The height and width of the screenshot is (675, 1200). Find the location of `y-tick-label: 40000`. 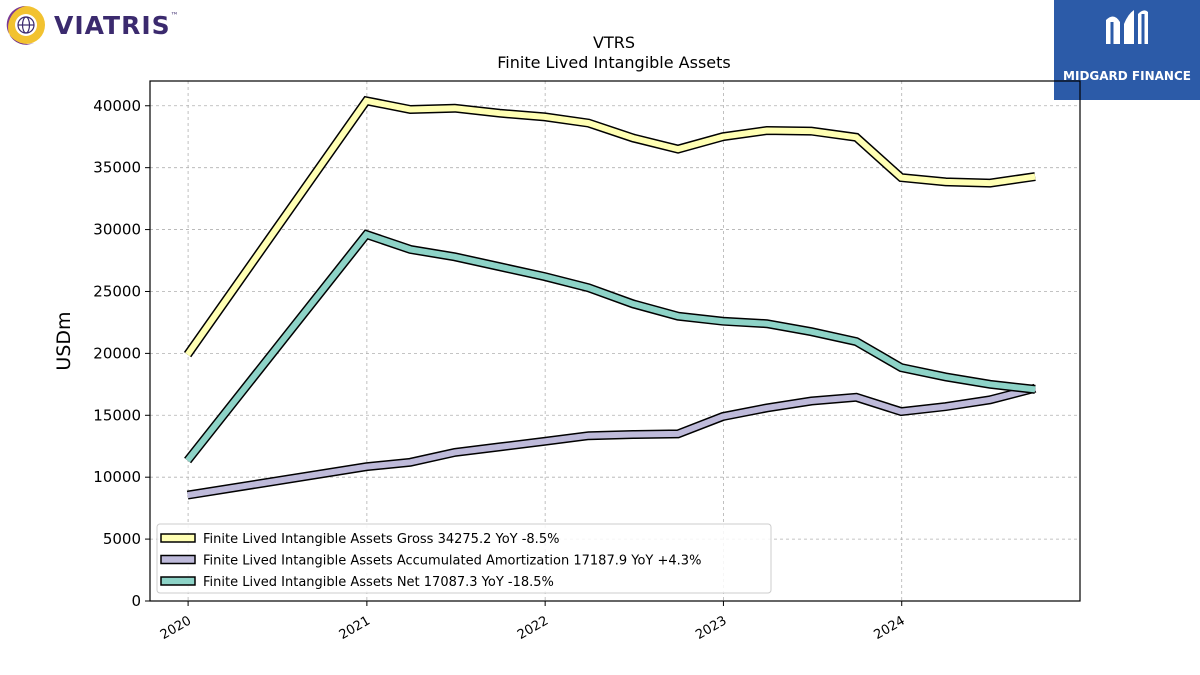

y-tick-label: 40000 is located at coordinates (117, 106).